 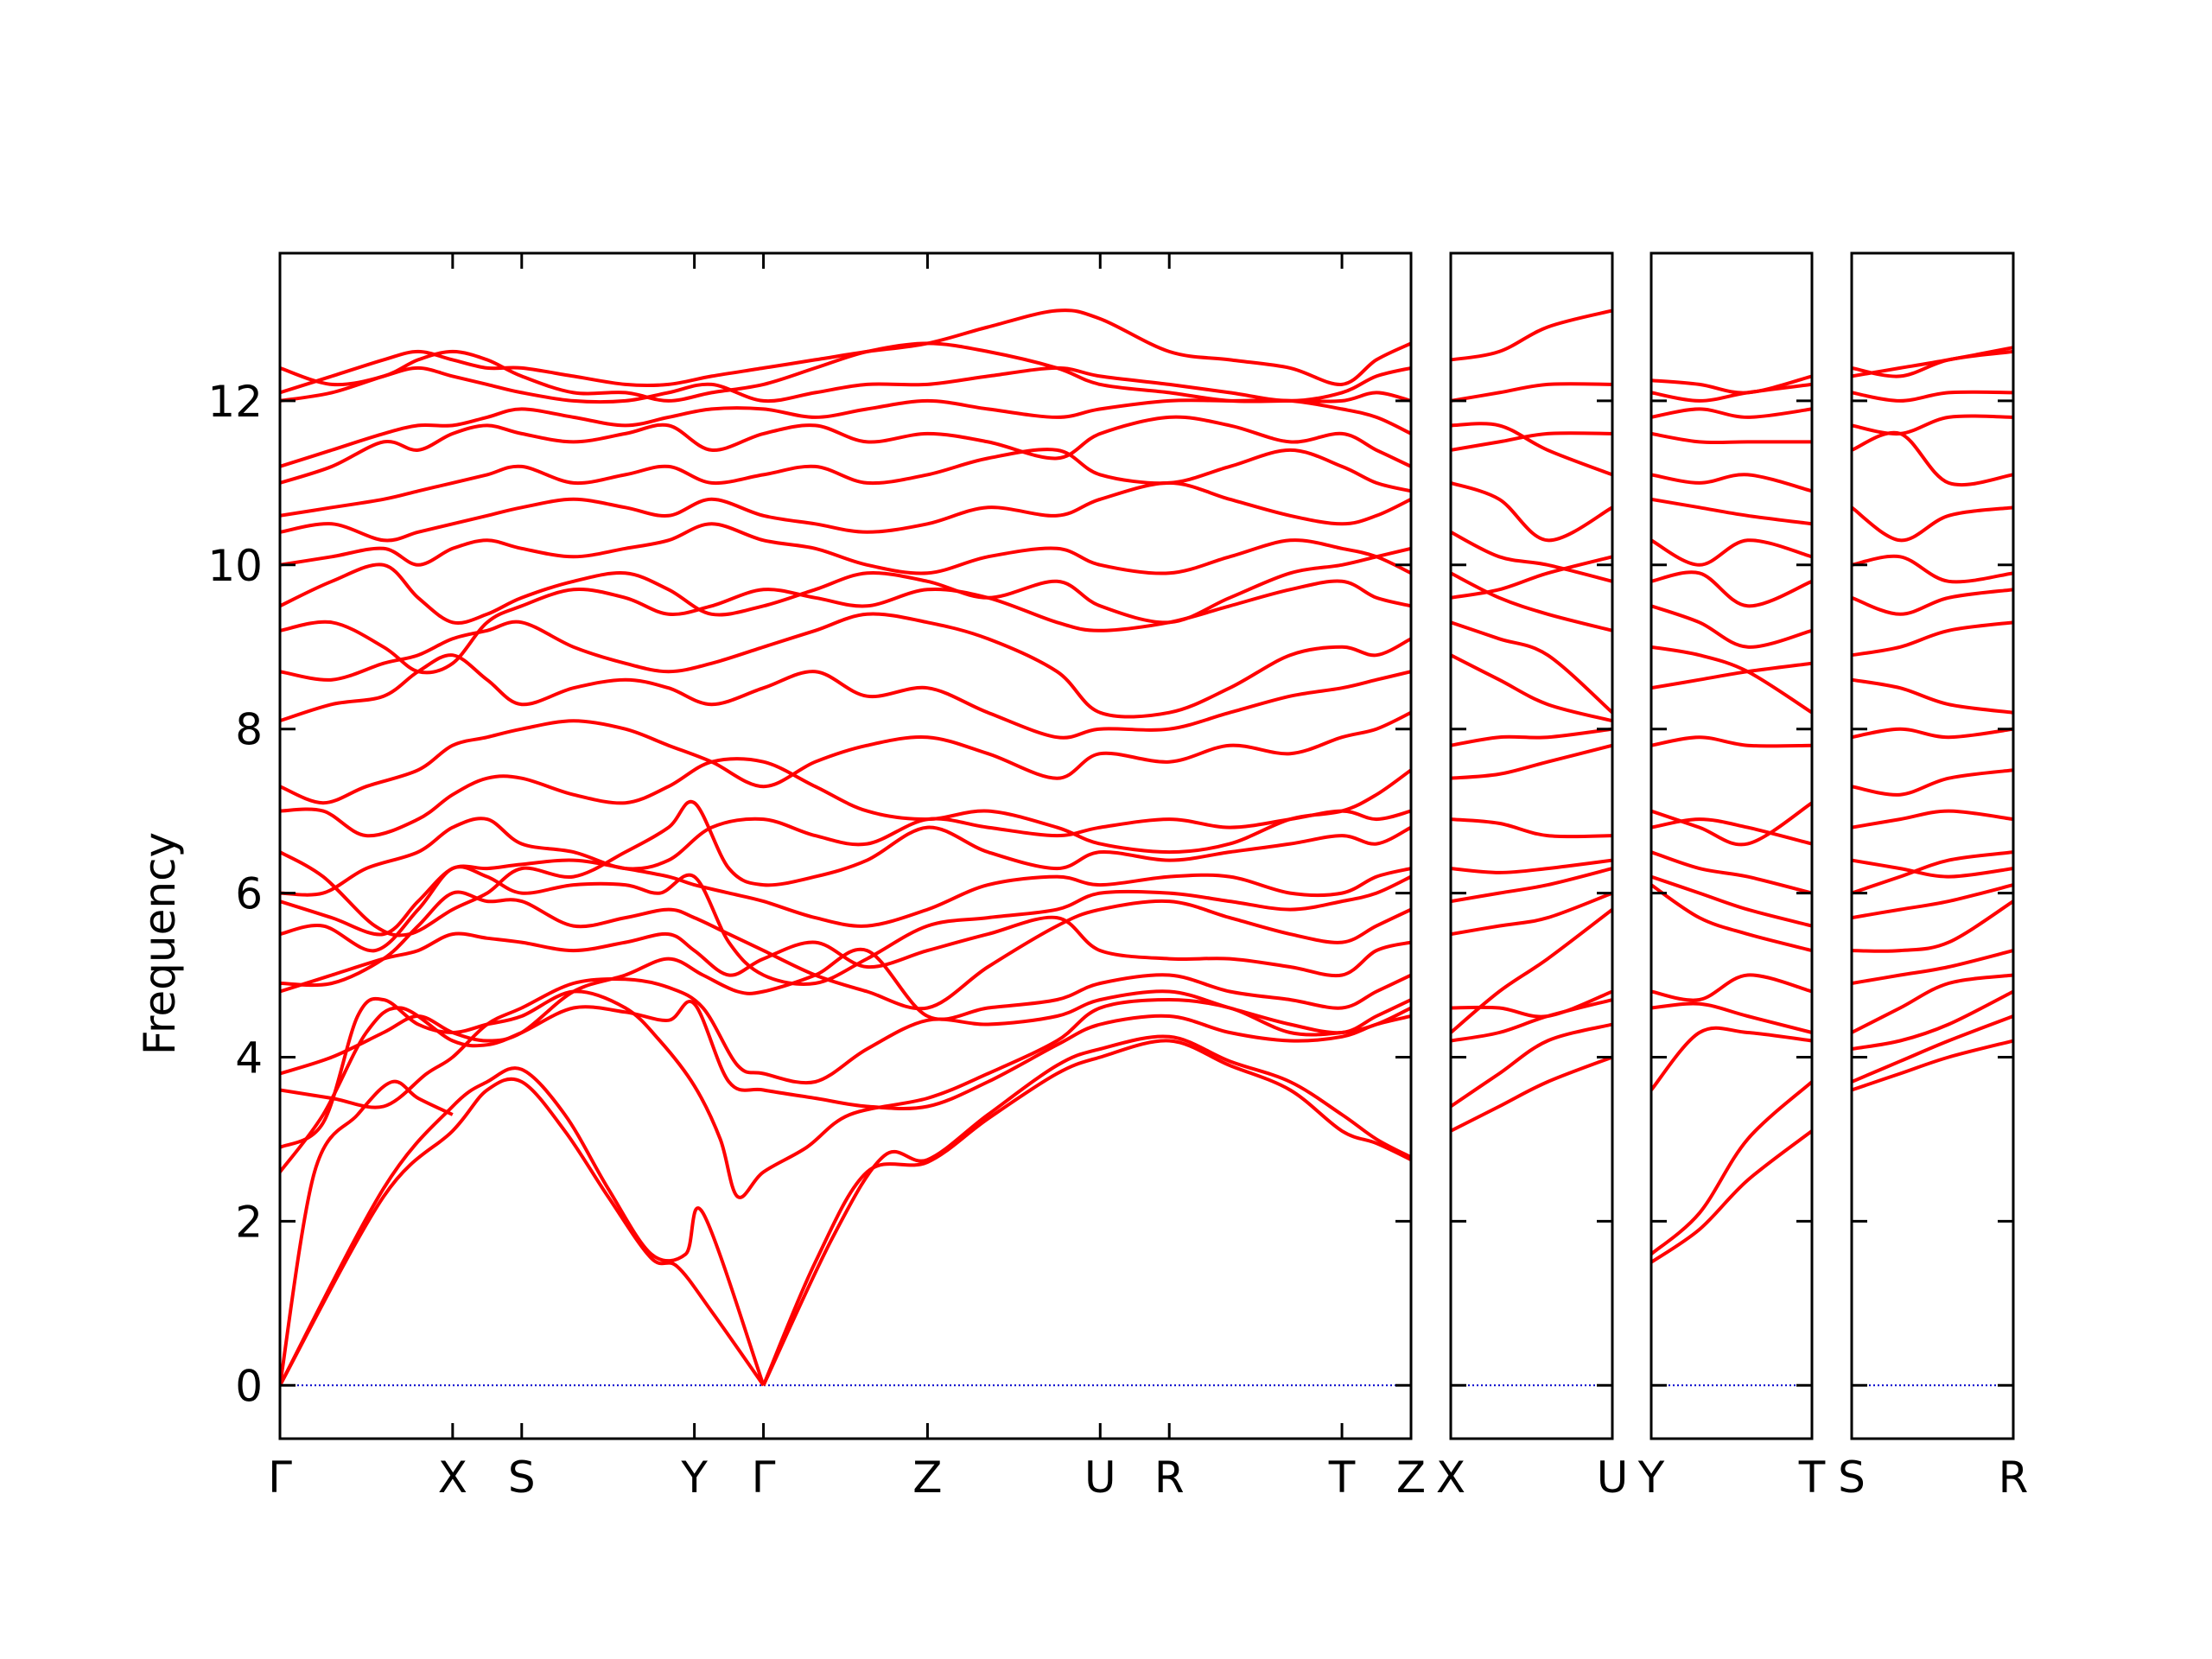 What do you see at coordinates (927, 1477) in the screenshot?
I see `x-tick-label: Z` at bounding box center [927, 1477].